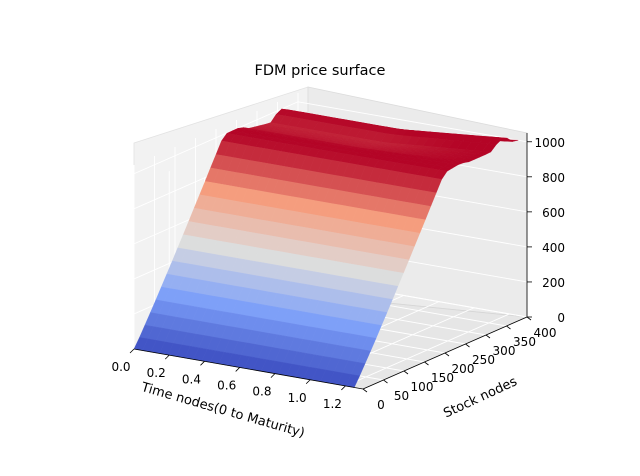 The width and height of the screenshot is (640, 476). I want to click on z-axis-ticks: 0 200 400 600 800 1000, so click(546, 230).